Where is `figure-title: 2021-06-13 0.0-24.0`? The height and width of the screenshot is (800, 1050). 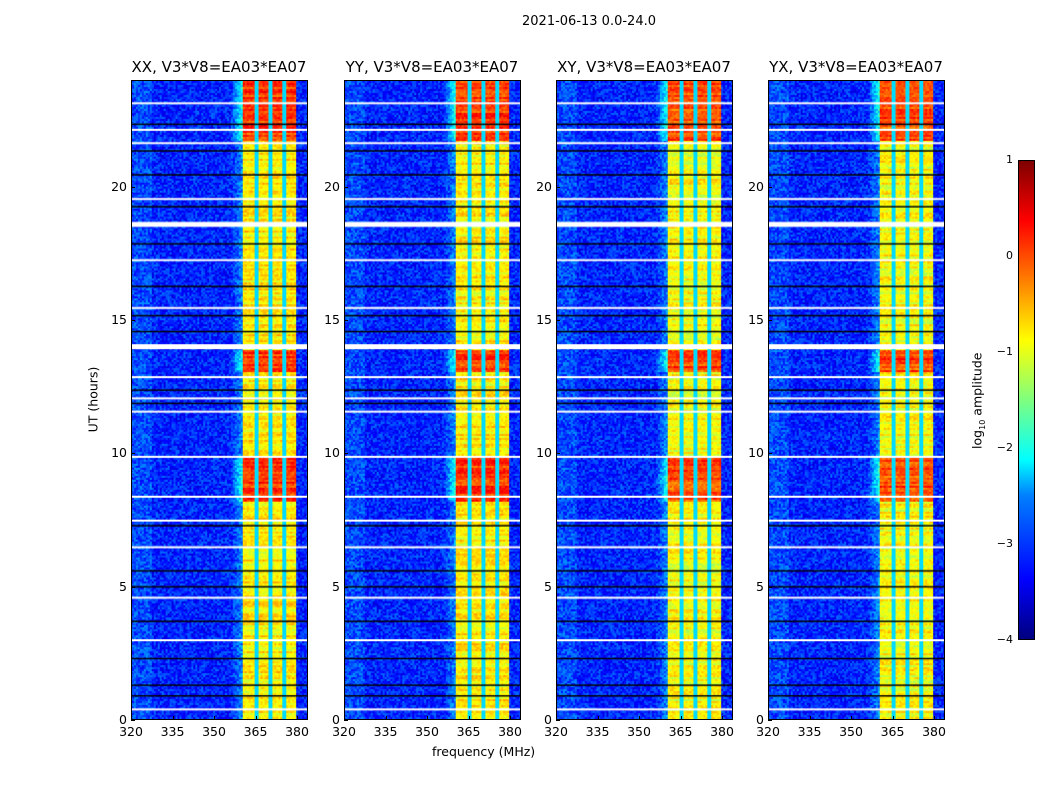 figure-title: 2021-06-13 0.0-24.0 is located at coordinates (589, 21).